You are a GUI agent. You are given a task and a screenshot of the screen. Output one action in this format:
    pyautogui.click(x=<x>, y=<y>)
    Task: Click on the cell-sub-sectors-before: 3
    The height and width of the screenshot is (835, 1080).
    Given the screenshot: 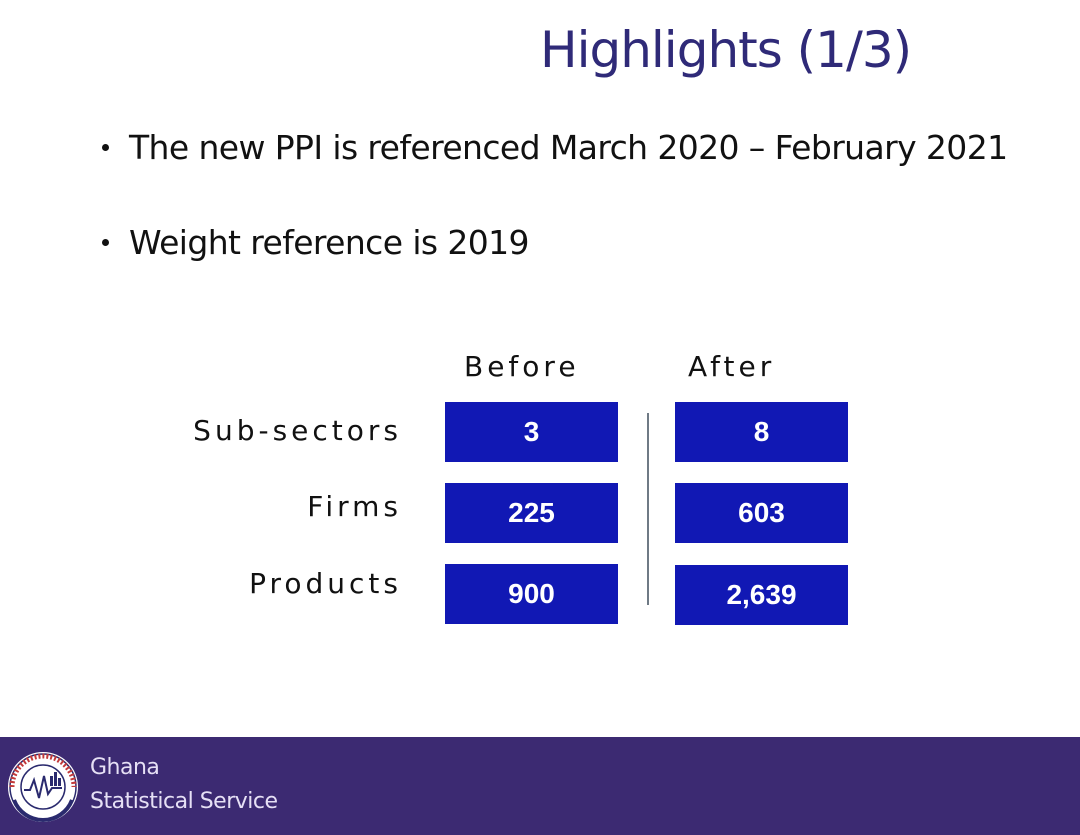 What is the action you would take?
    pyautogui.click(x=531, y=432)
    